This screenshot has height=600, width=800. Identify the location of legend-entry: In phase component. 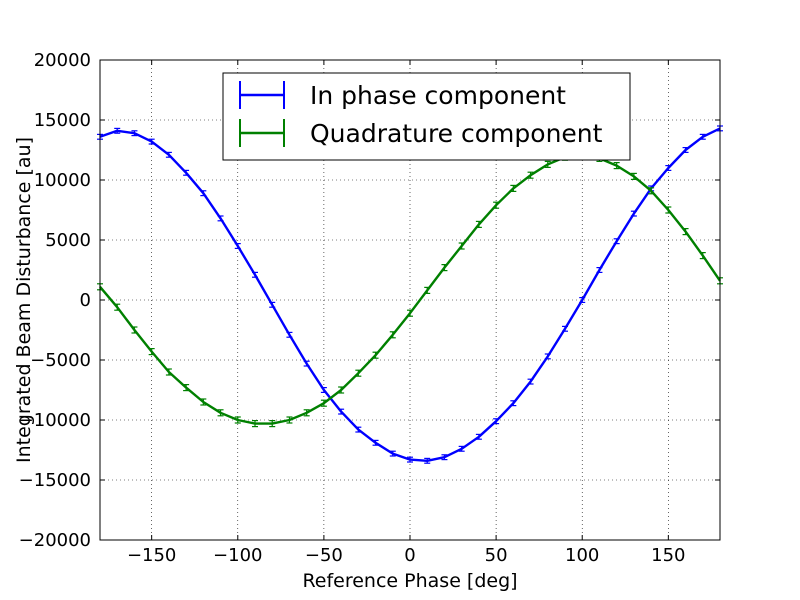
(402, 95).